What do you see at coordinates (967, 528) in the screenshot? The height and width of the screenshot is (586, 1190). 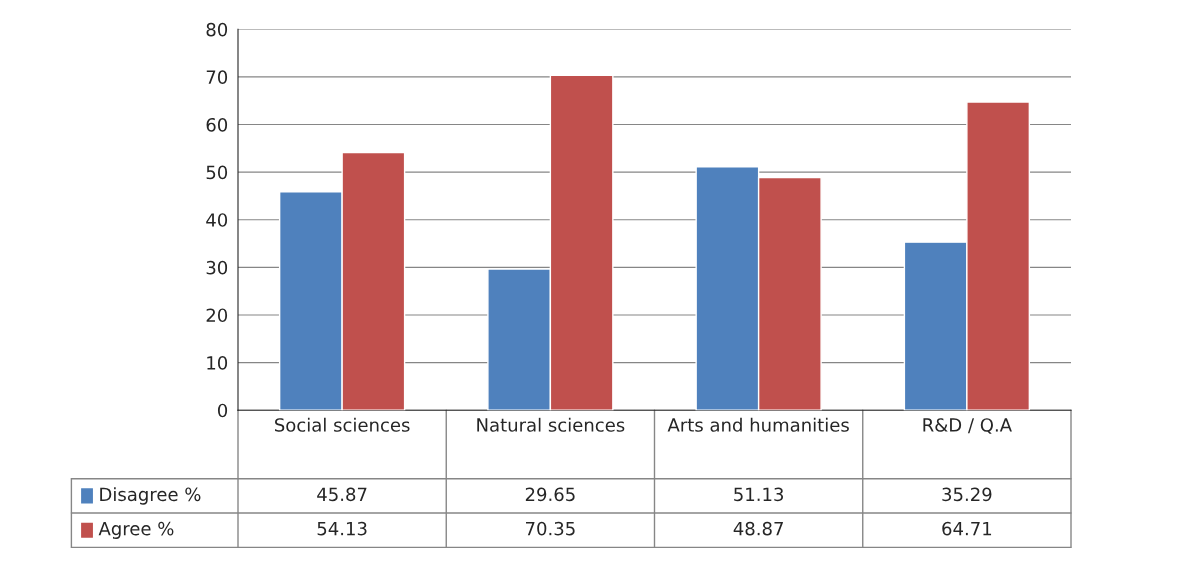 I see `data-label: 64.71` at bounding box center [967, 528].